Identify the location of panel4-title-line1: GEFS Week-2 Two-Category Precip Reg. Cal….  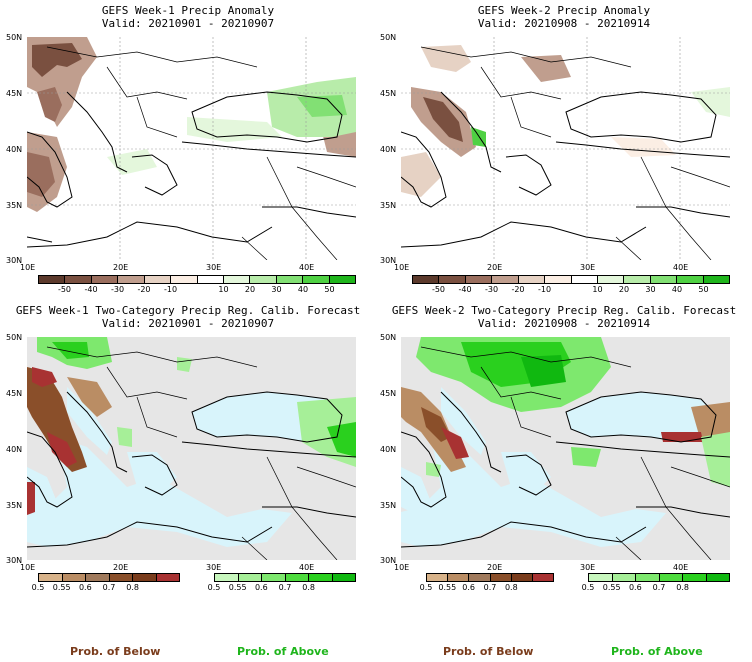
(564, 310).